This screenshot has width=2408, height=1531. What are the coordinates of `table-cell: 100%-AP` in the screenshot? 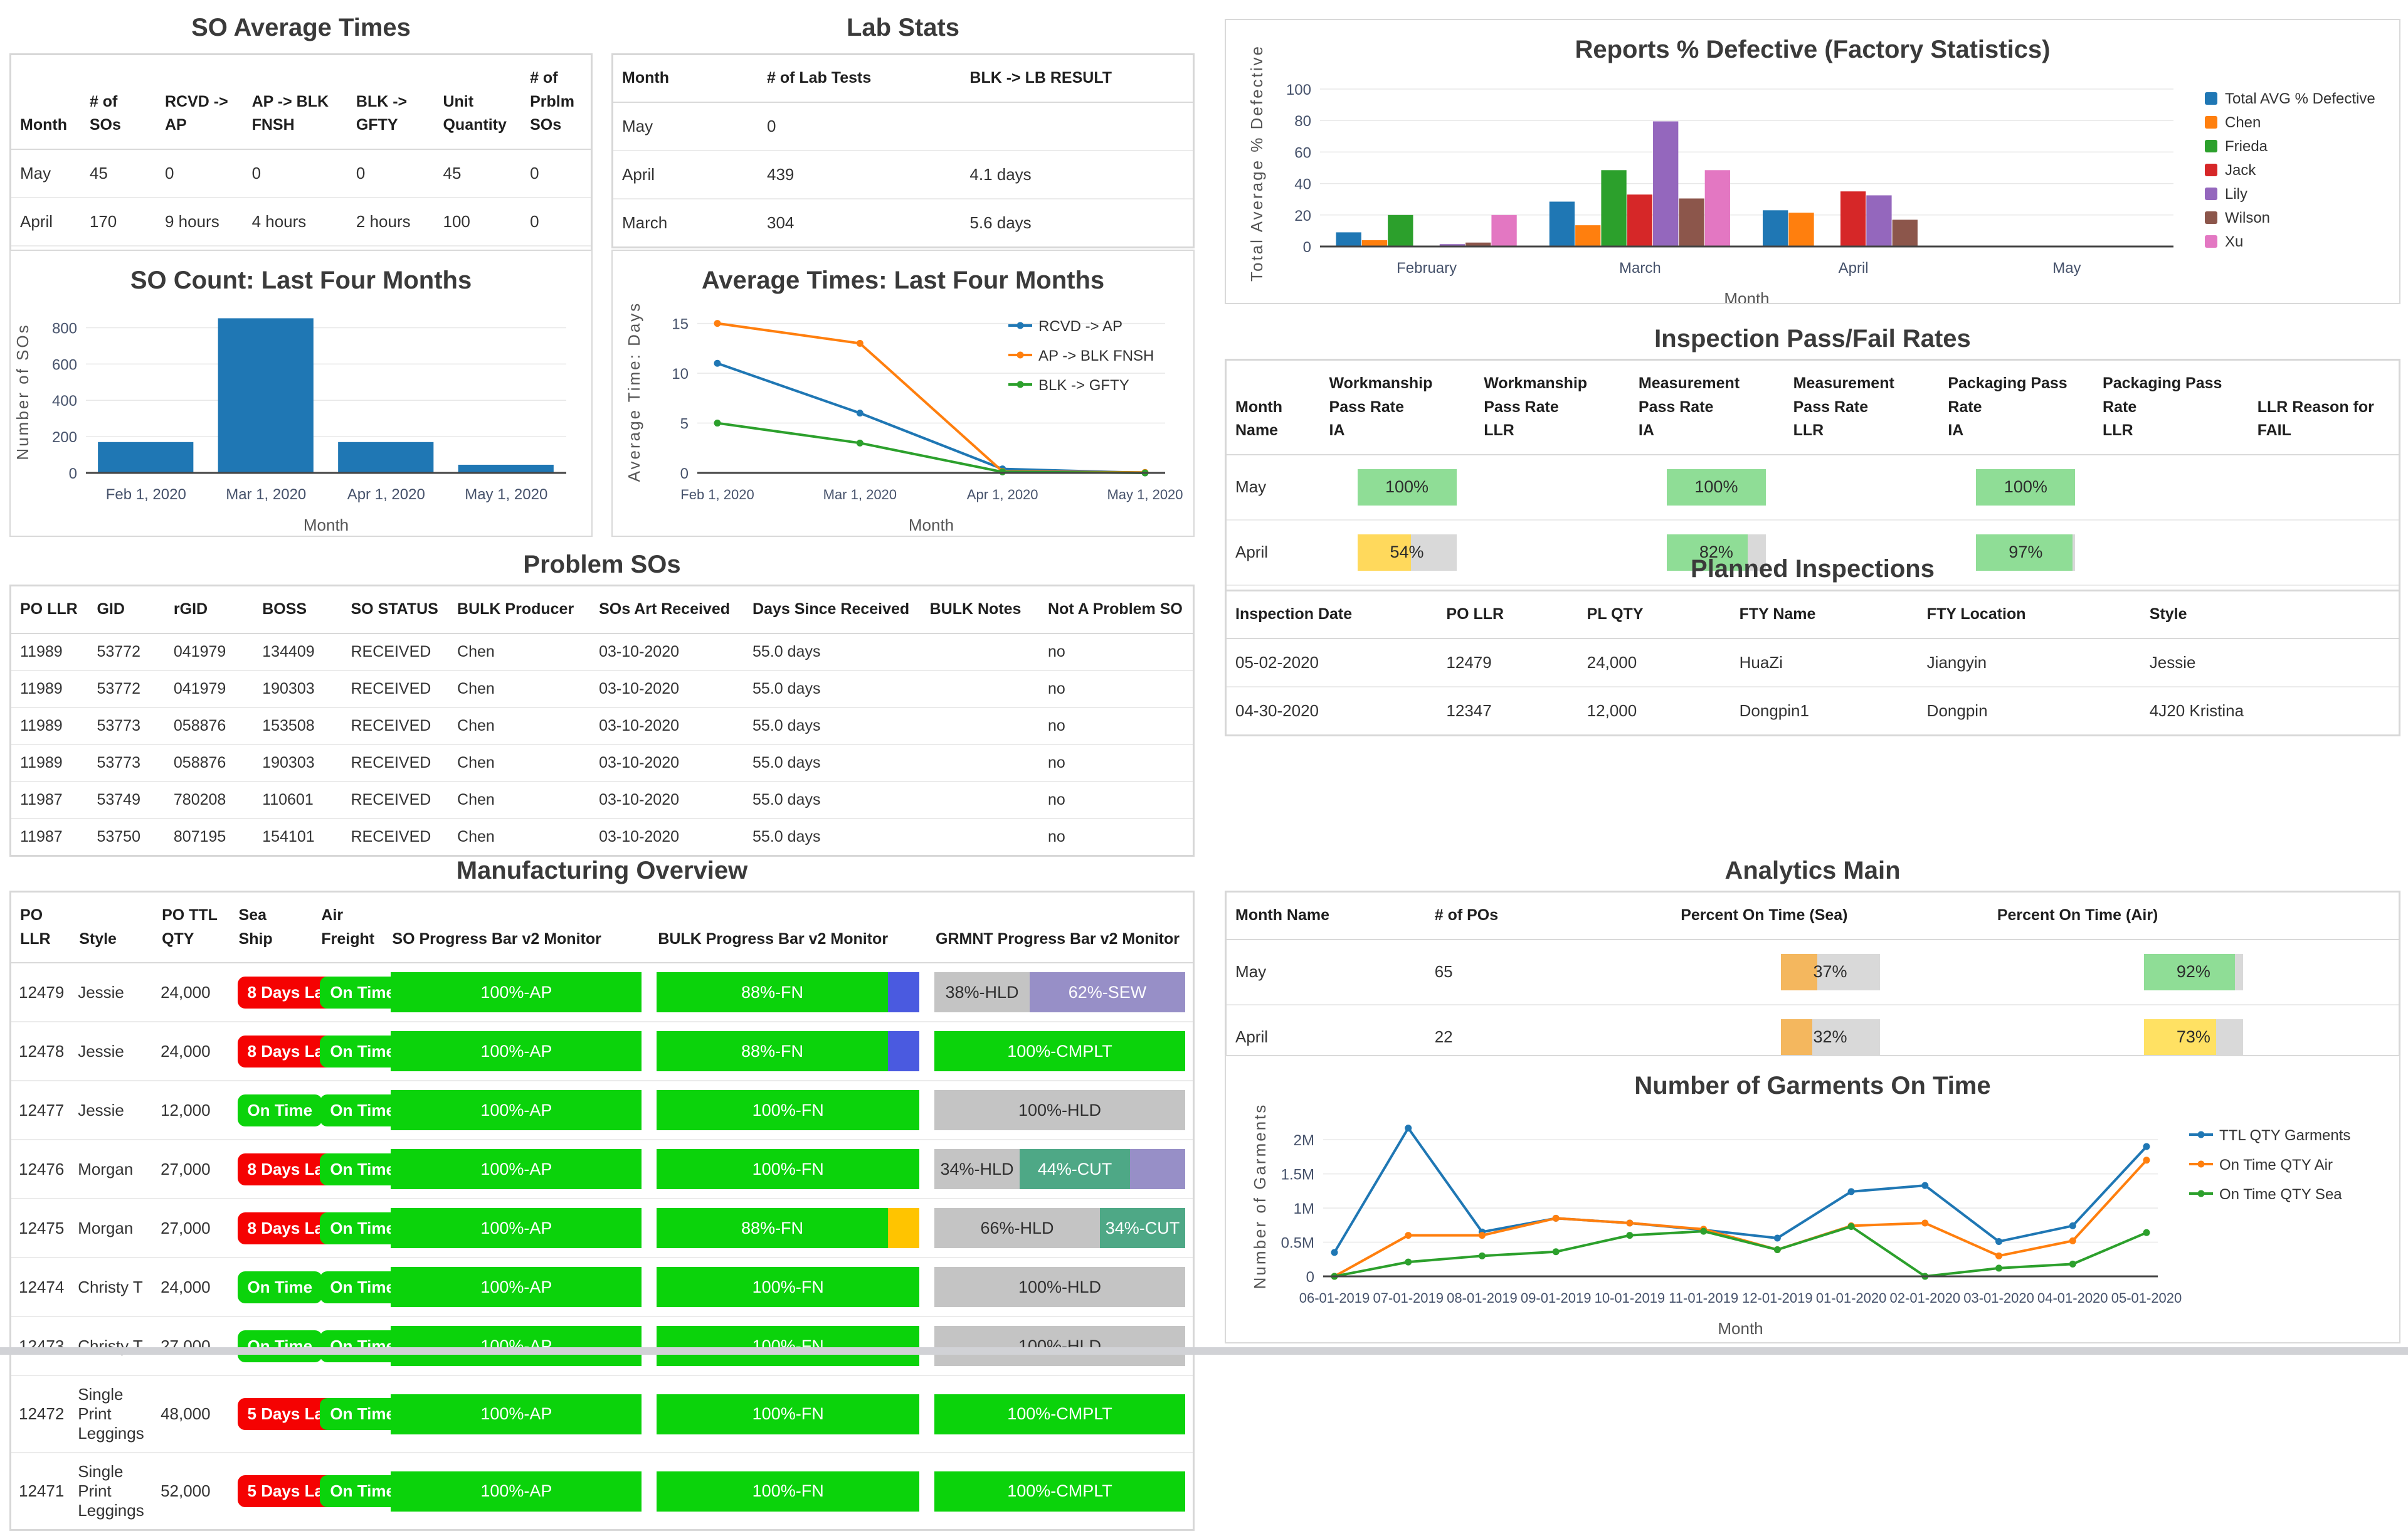 It's located at (516, 1346).